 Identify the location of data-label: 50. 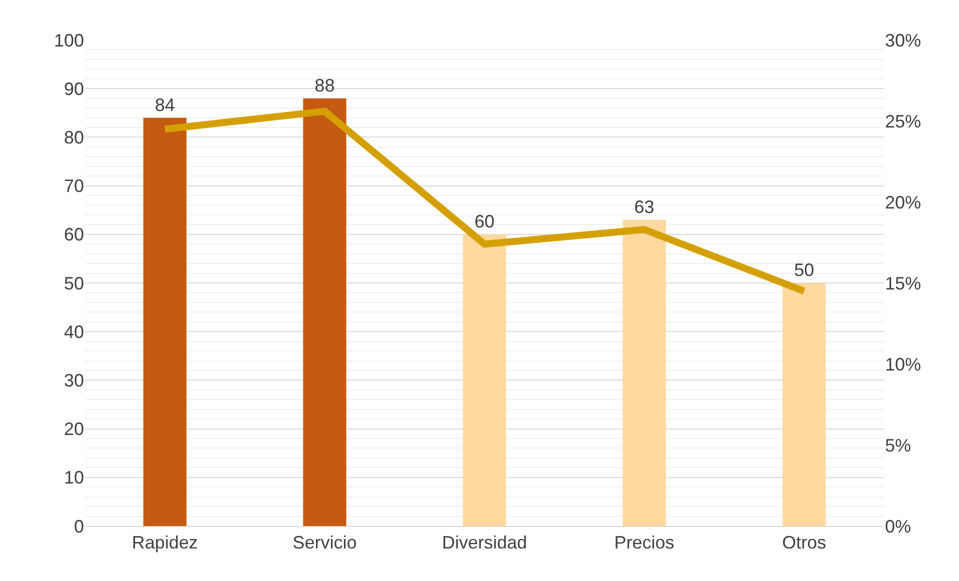
(804, 270).